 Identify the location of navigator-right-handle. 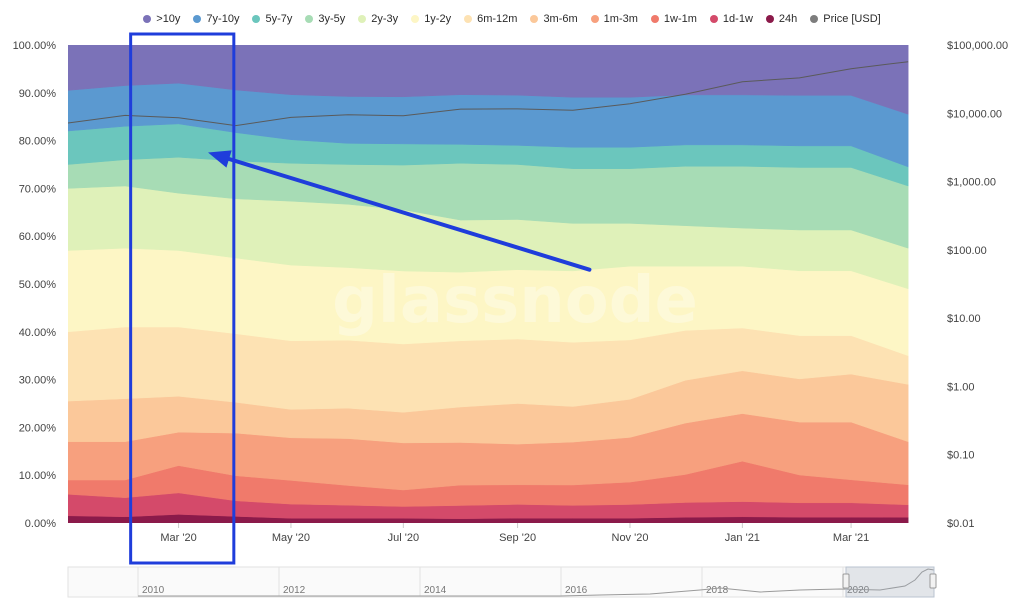
(933, 581).